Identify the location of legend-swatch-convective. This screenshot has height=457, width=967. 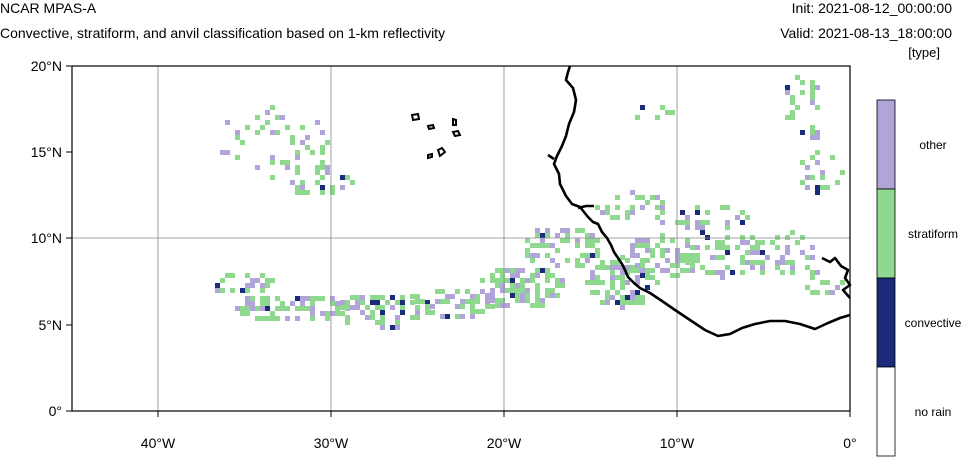
(886, 322).